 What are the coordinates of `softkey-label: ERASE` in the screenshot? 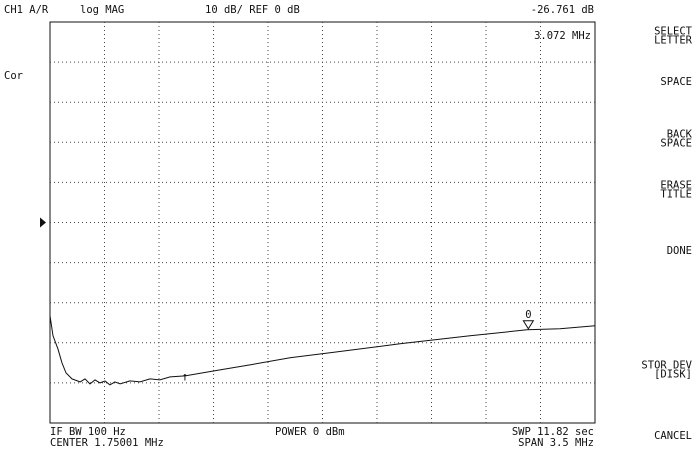 It's located at (676, 186).